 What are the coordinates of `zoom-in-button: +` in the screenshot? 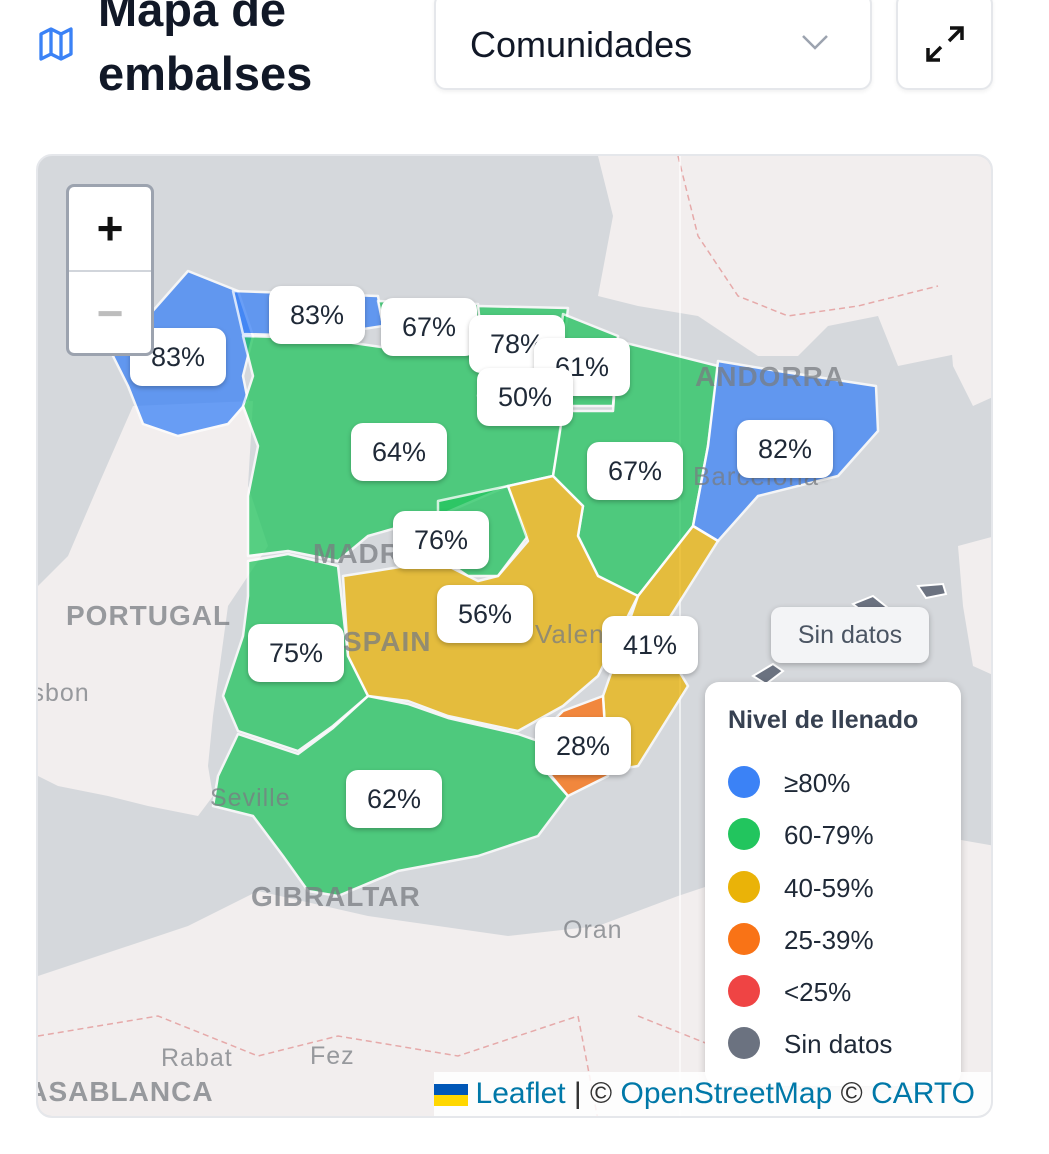 It's located at (110, 229).